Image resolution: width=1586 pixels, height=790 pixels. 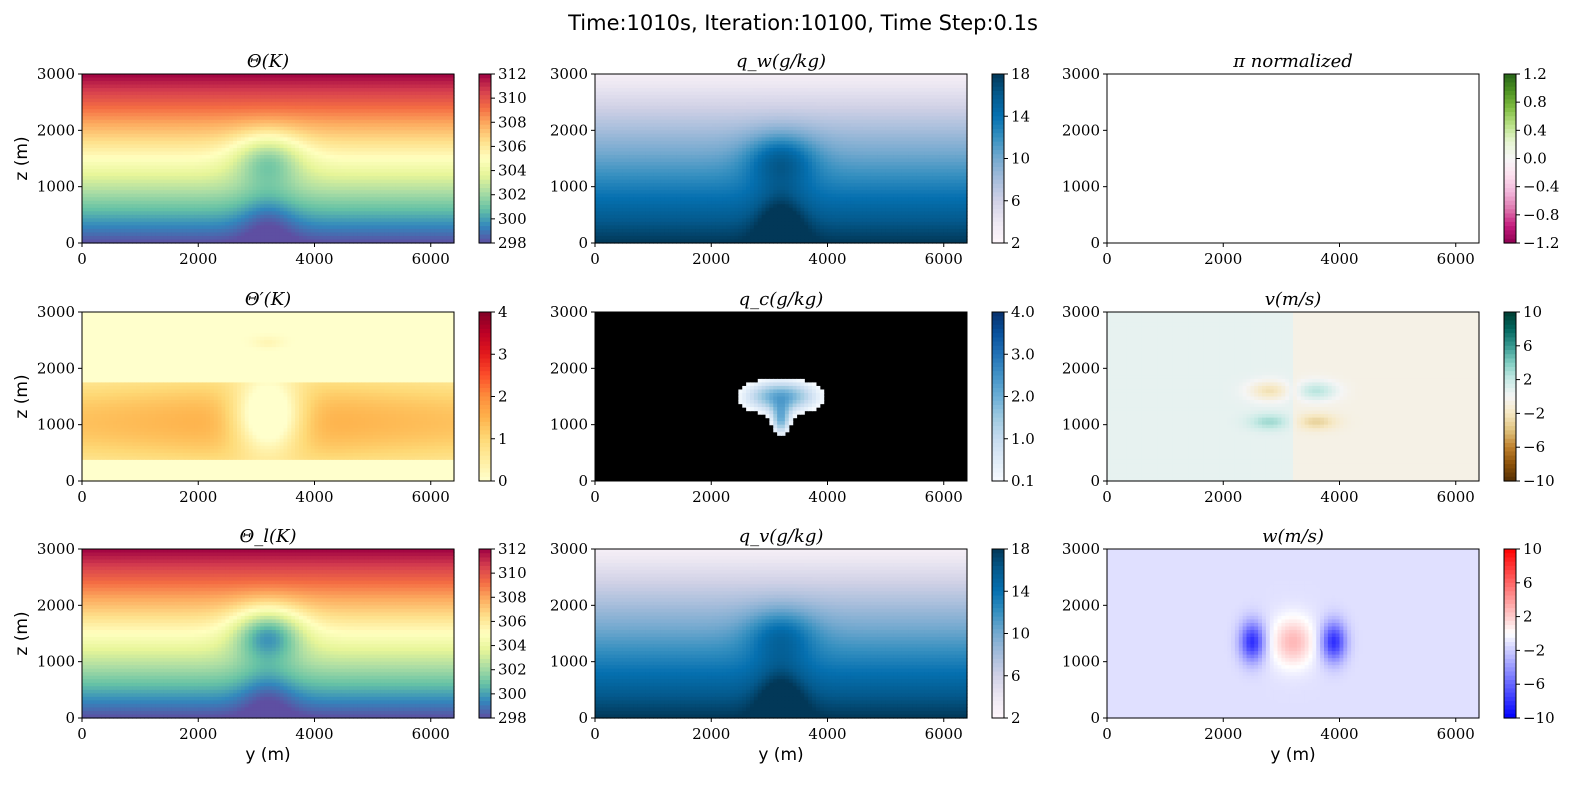 I want to click on colorbar-tick-label: 0.8, so click(x=1535, y=102).